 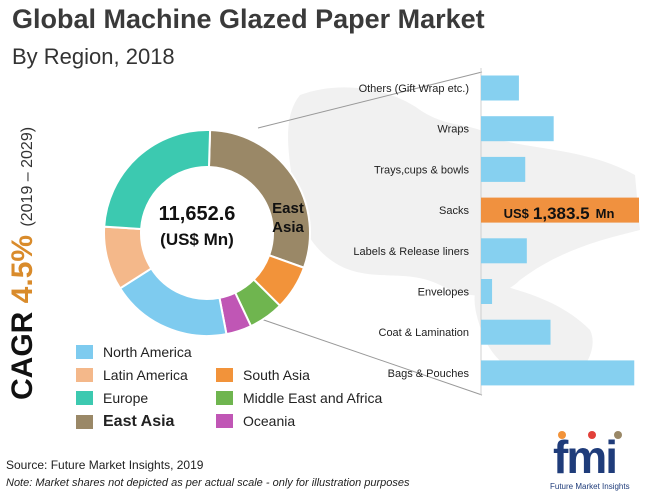 I want to click on source-text: Source: Future Market Insights, 2019, so click(x=105, y=465).